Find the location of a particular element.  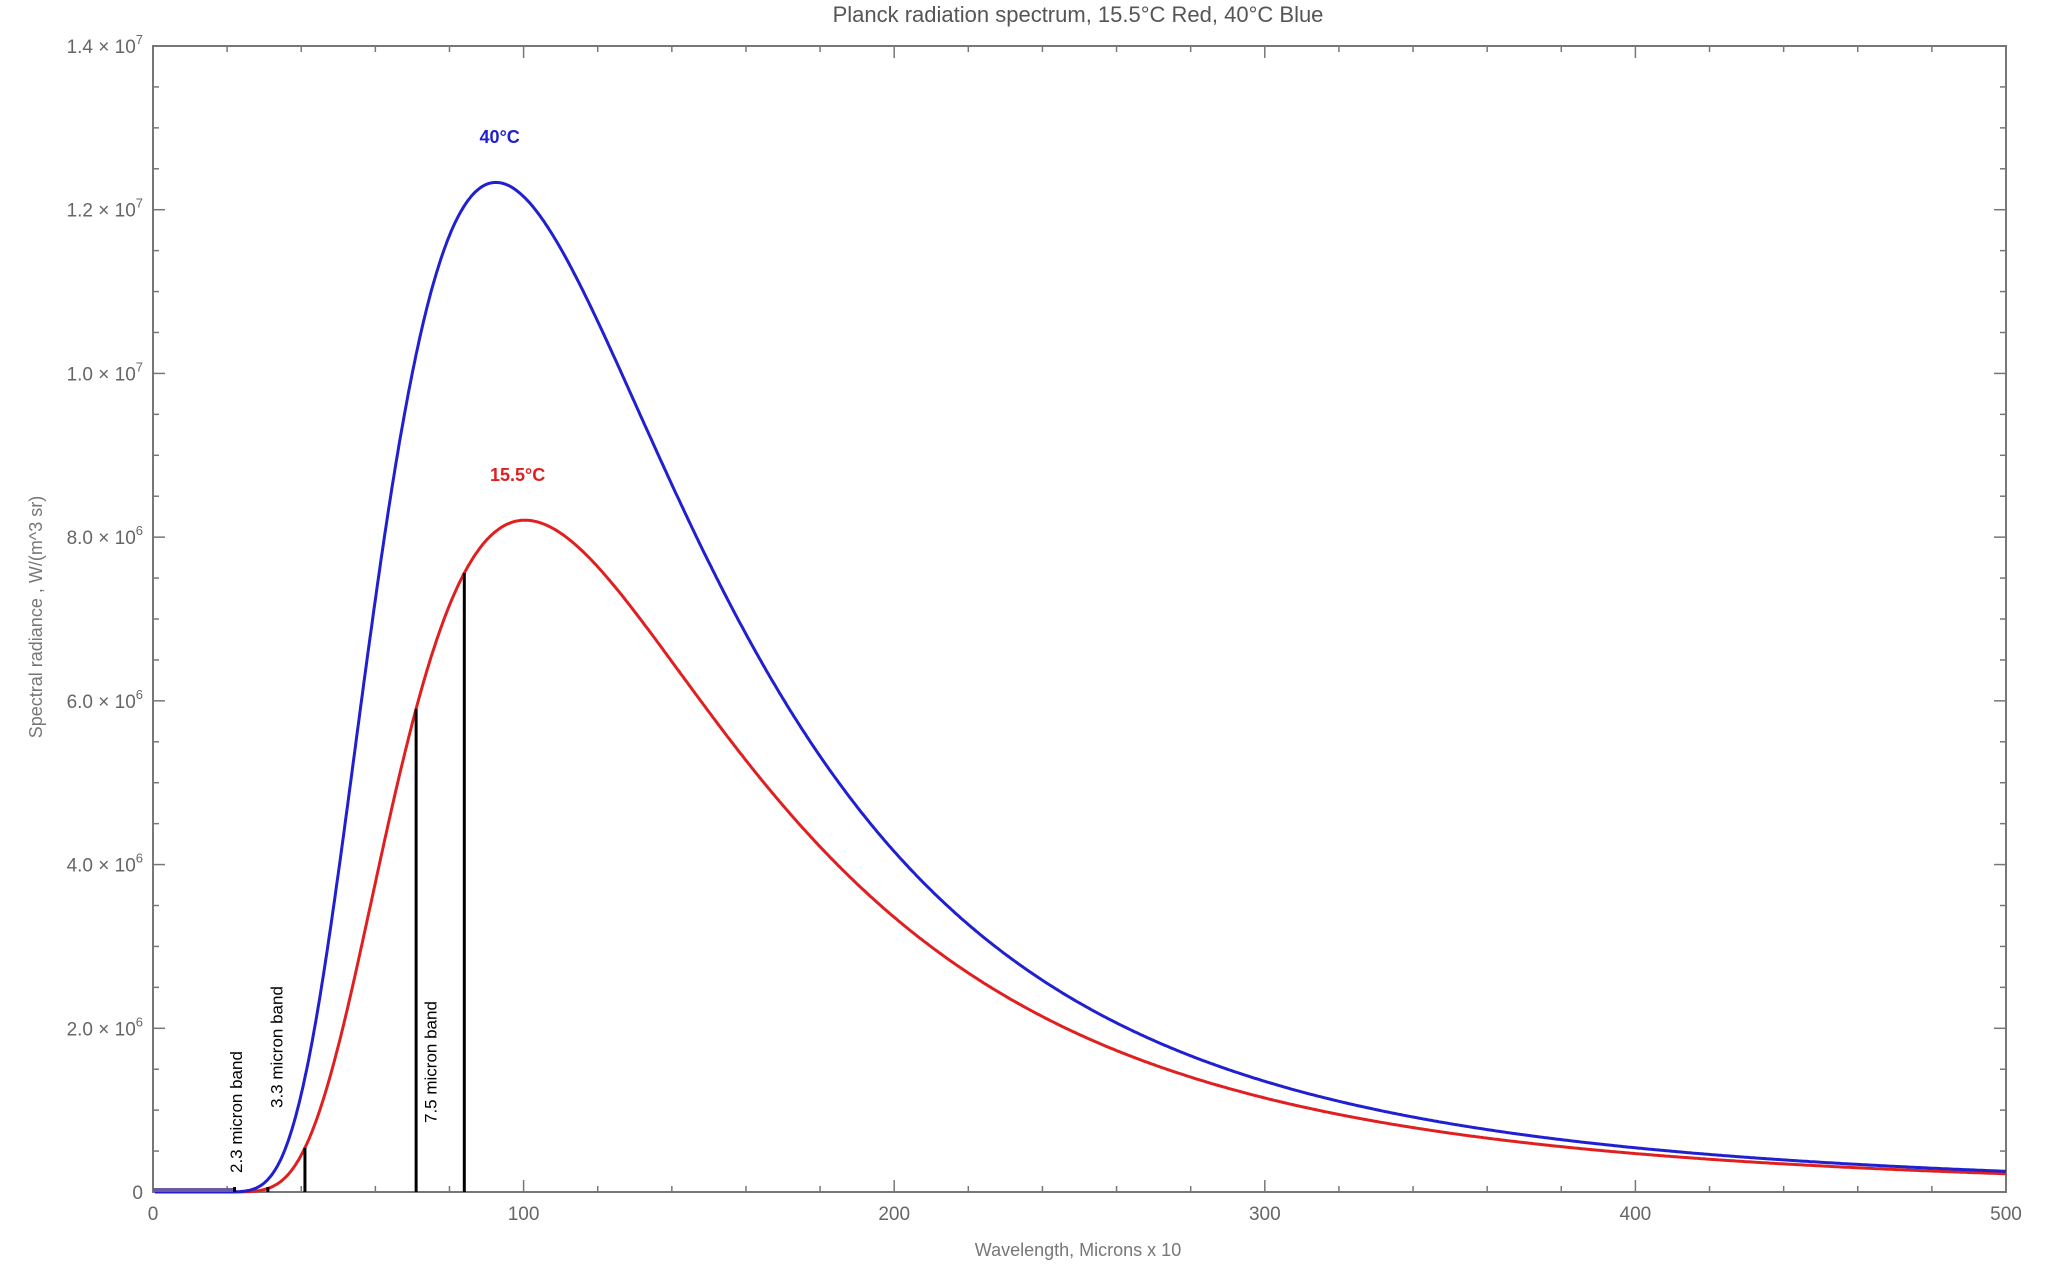

x-tick-label: 100 is located at coordinates (524, 1214).